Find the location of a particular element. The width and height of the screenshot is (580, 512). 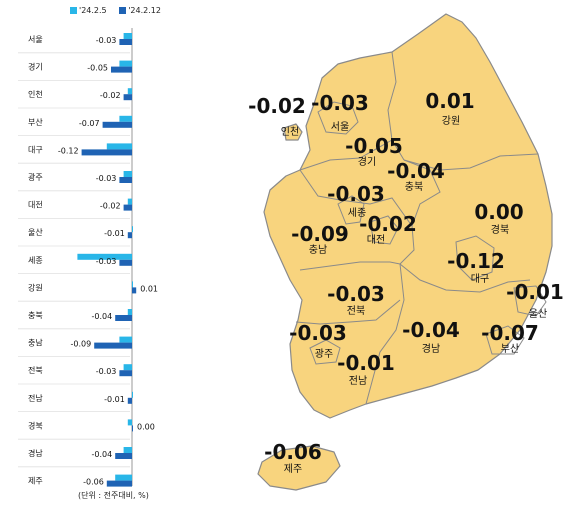

category-label: 울산 is located at coordinates (35, 232).